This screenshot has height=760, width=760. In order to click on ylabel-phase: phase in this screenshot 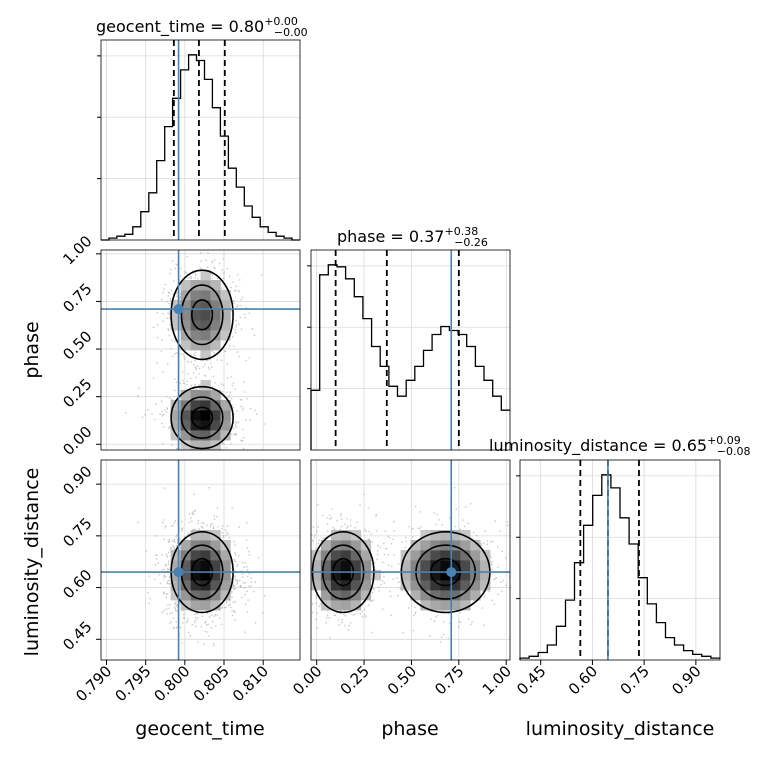, I will do `click(32, 349)`.